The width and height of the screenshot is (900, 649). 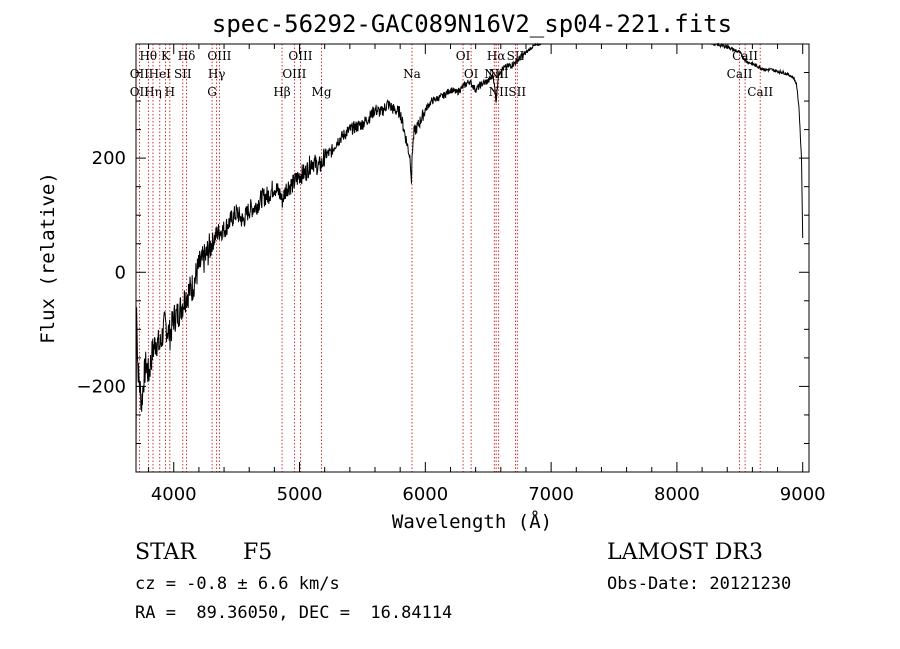 I want to click on line-marker-label-24: SII, so click(x=517, y=92).